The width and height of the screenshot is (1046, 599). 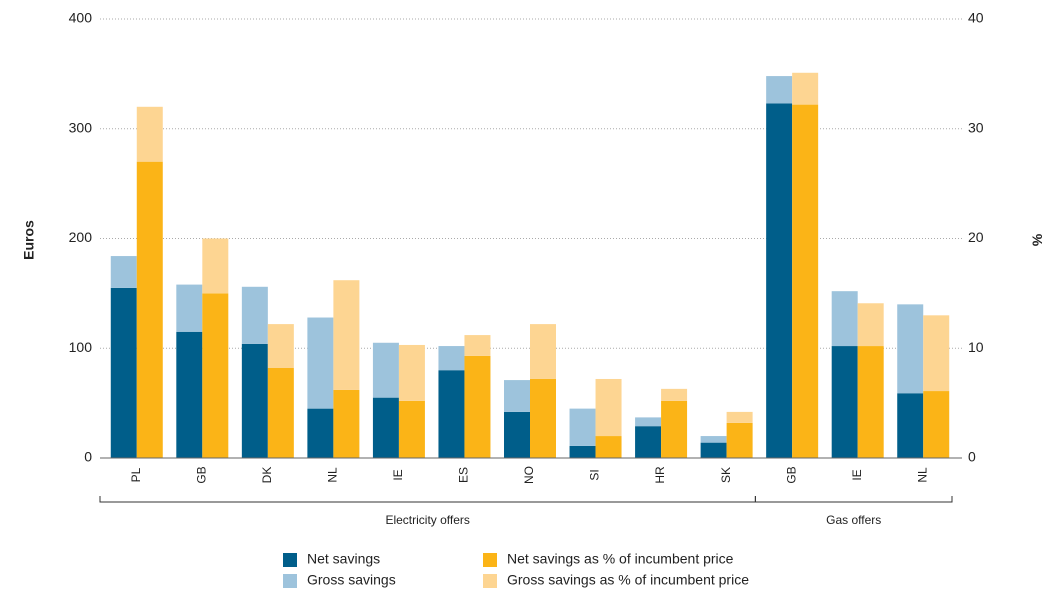 I want to click on y-tick-label: 300, so click(x=81, y=127).